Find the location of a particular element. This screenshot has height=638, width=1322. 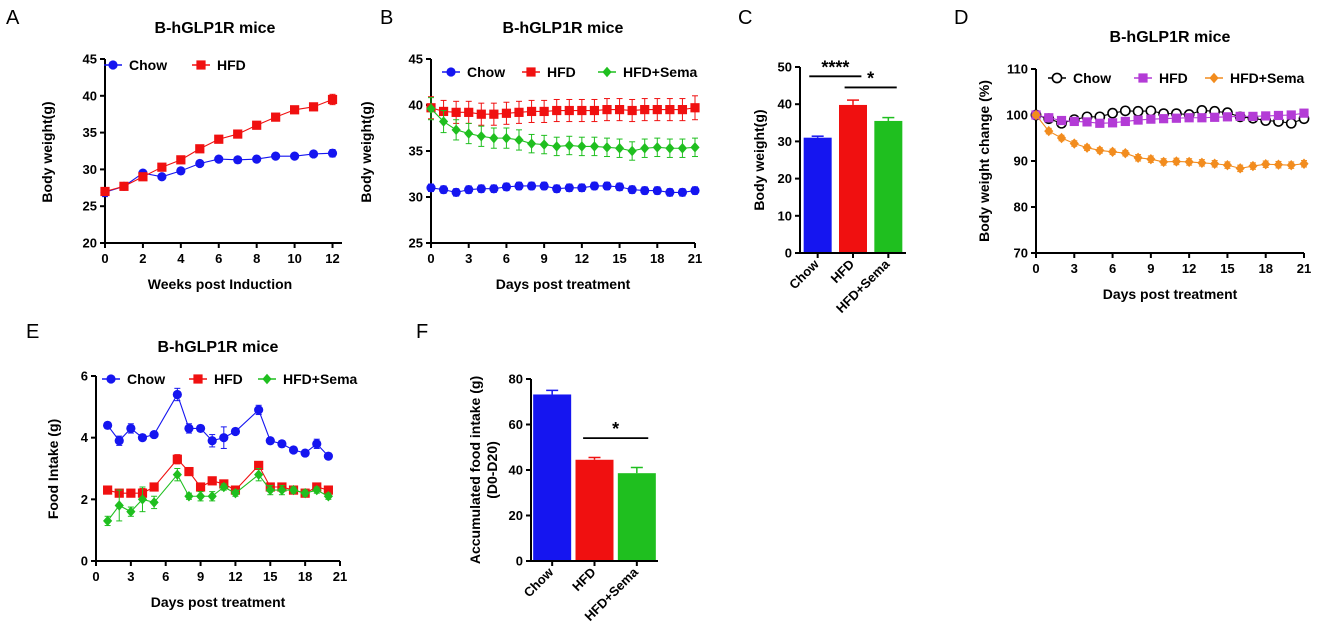

y-tick-label: 35 is located at coordinates (90, 132).